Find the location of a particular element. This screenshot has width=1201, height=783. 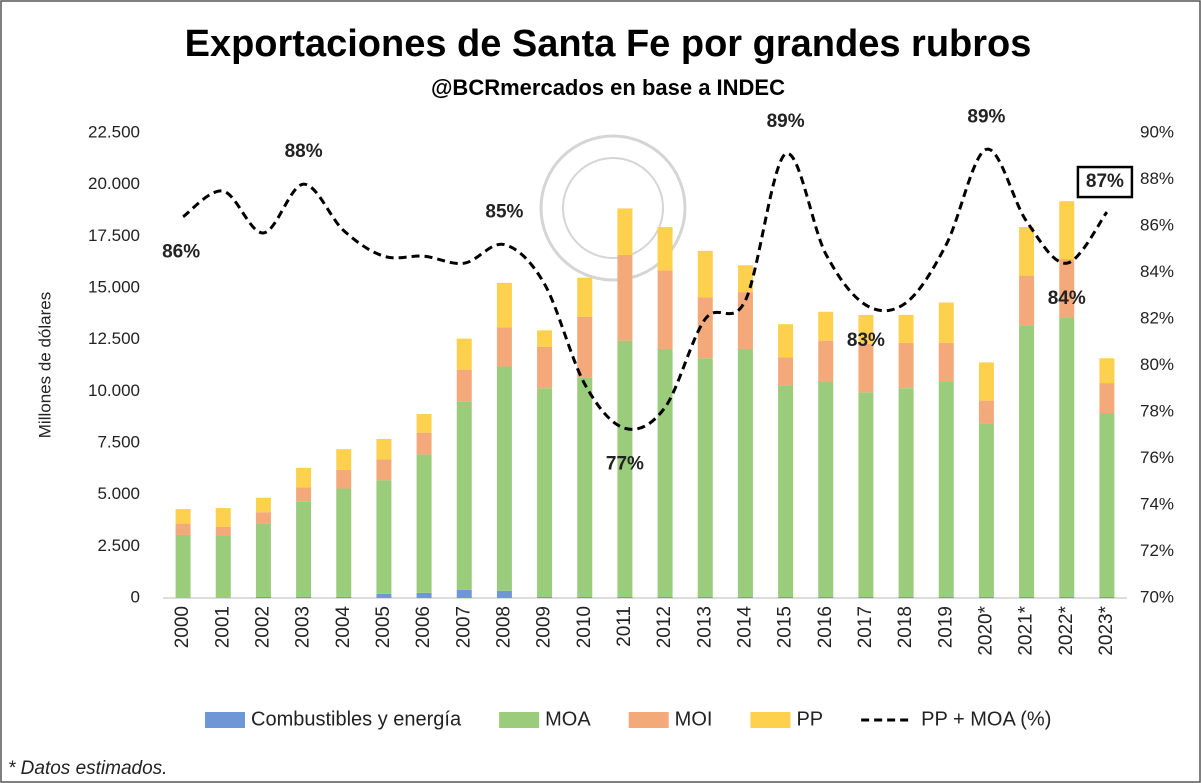

y2-tick-label: 86% is located at coordinates (1157, 224).